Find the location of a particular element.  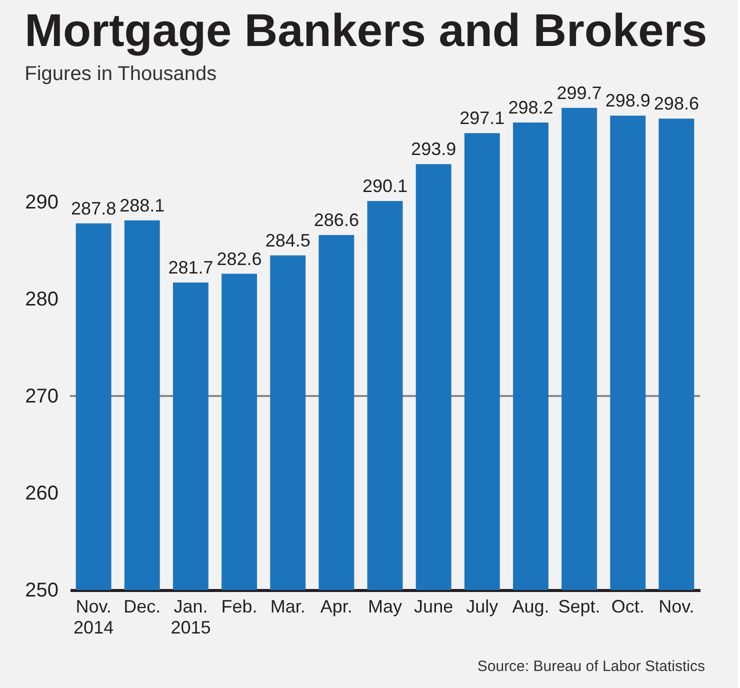

chart-subtitle: Figures in Thousands is located at coordinates (120, 73).